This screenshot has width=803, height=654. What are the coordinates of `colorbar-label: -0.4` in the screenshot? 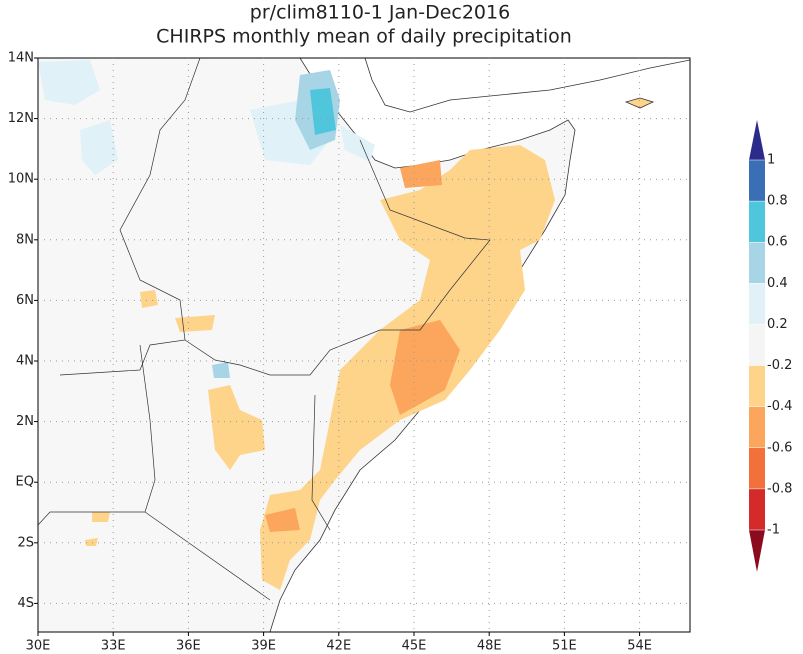 It's located at (779, 406).